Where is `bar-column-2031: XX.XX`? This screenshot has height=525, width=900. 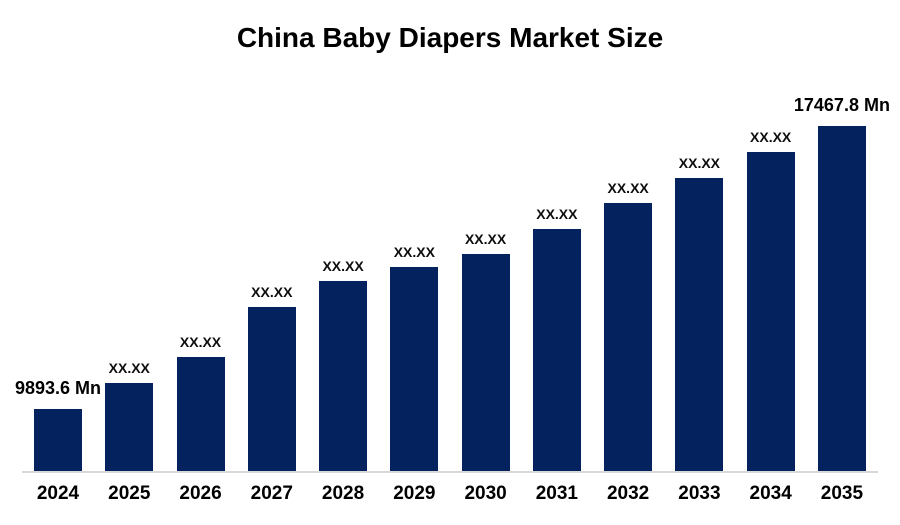 bar-column-2031: XX.XX is located at coordinates (556, 339).